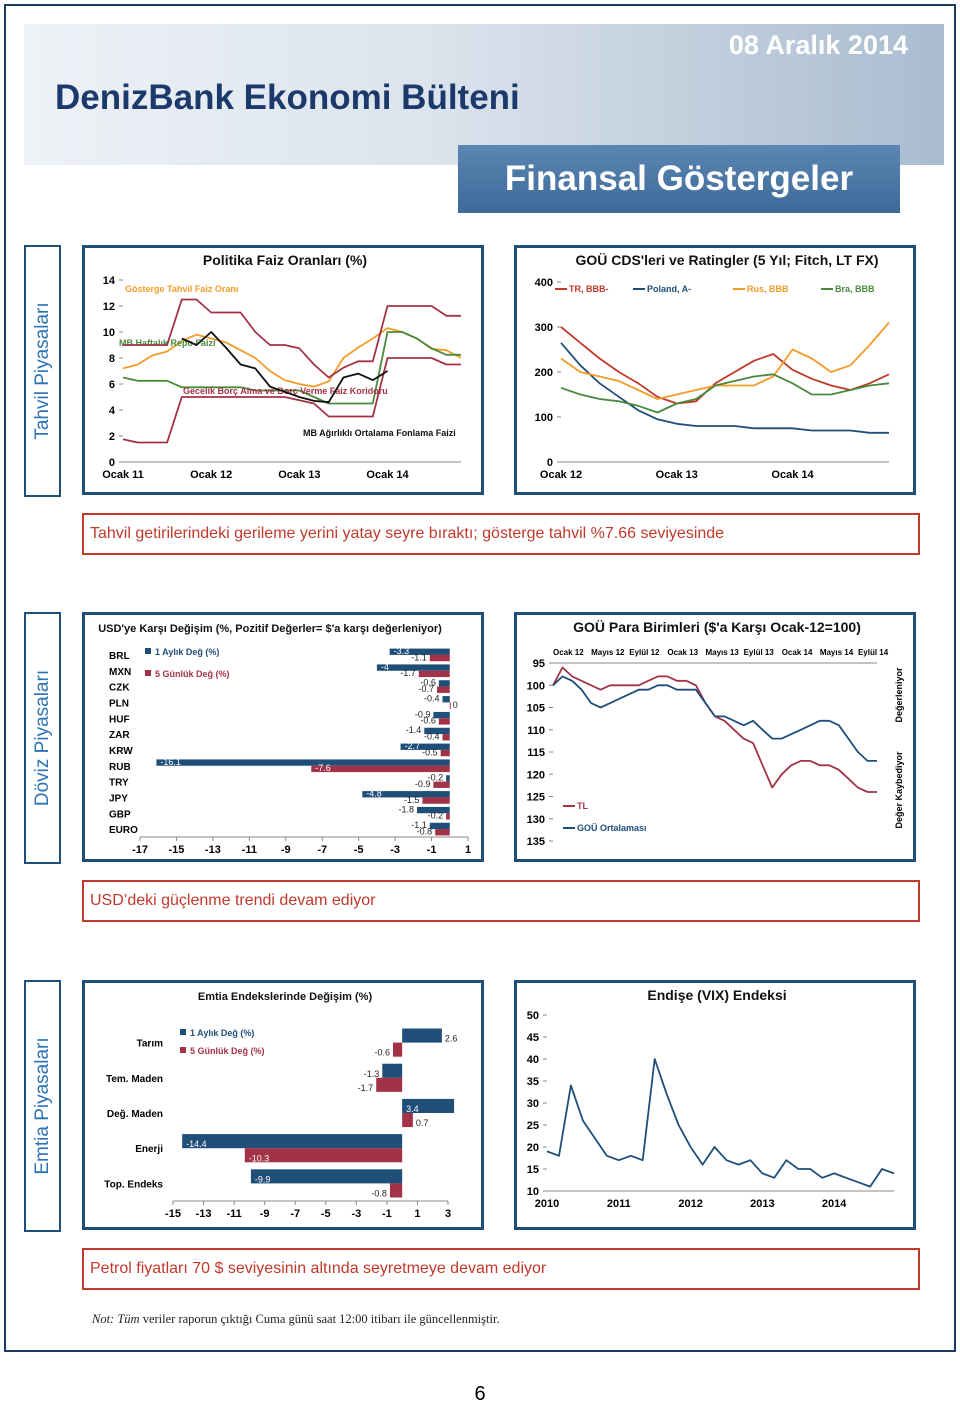  Describe the element at coordinates (213, 850) in the screenshot. I see `x-tick-label: -13` at that location.